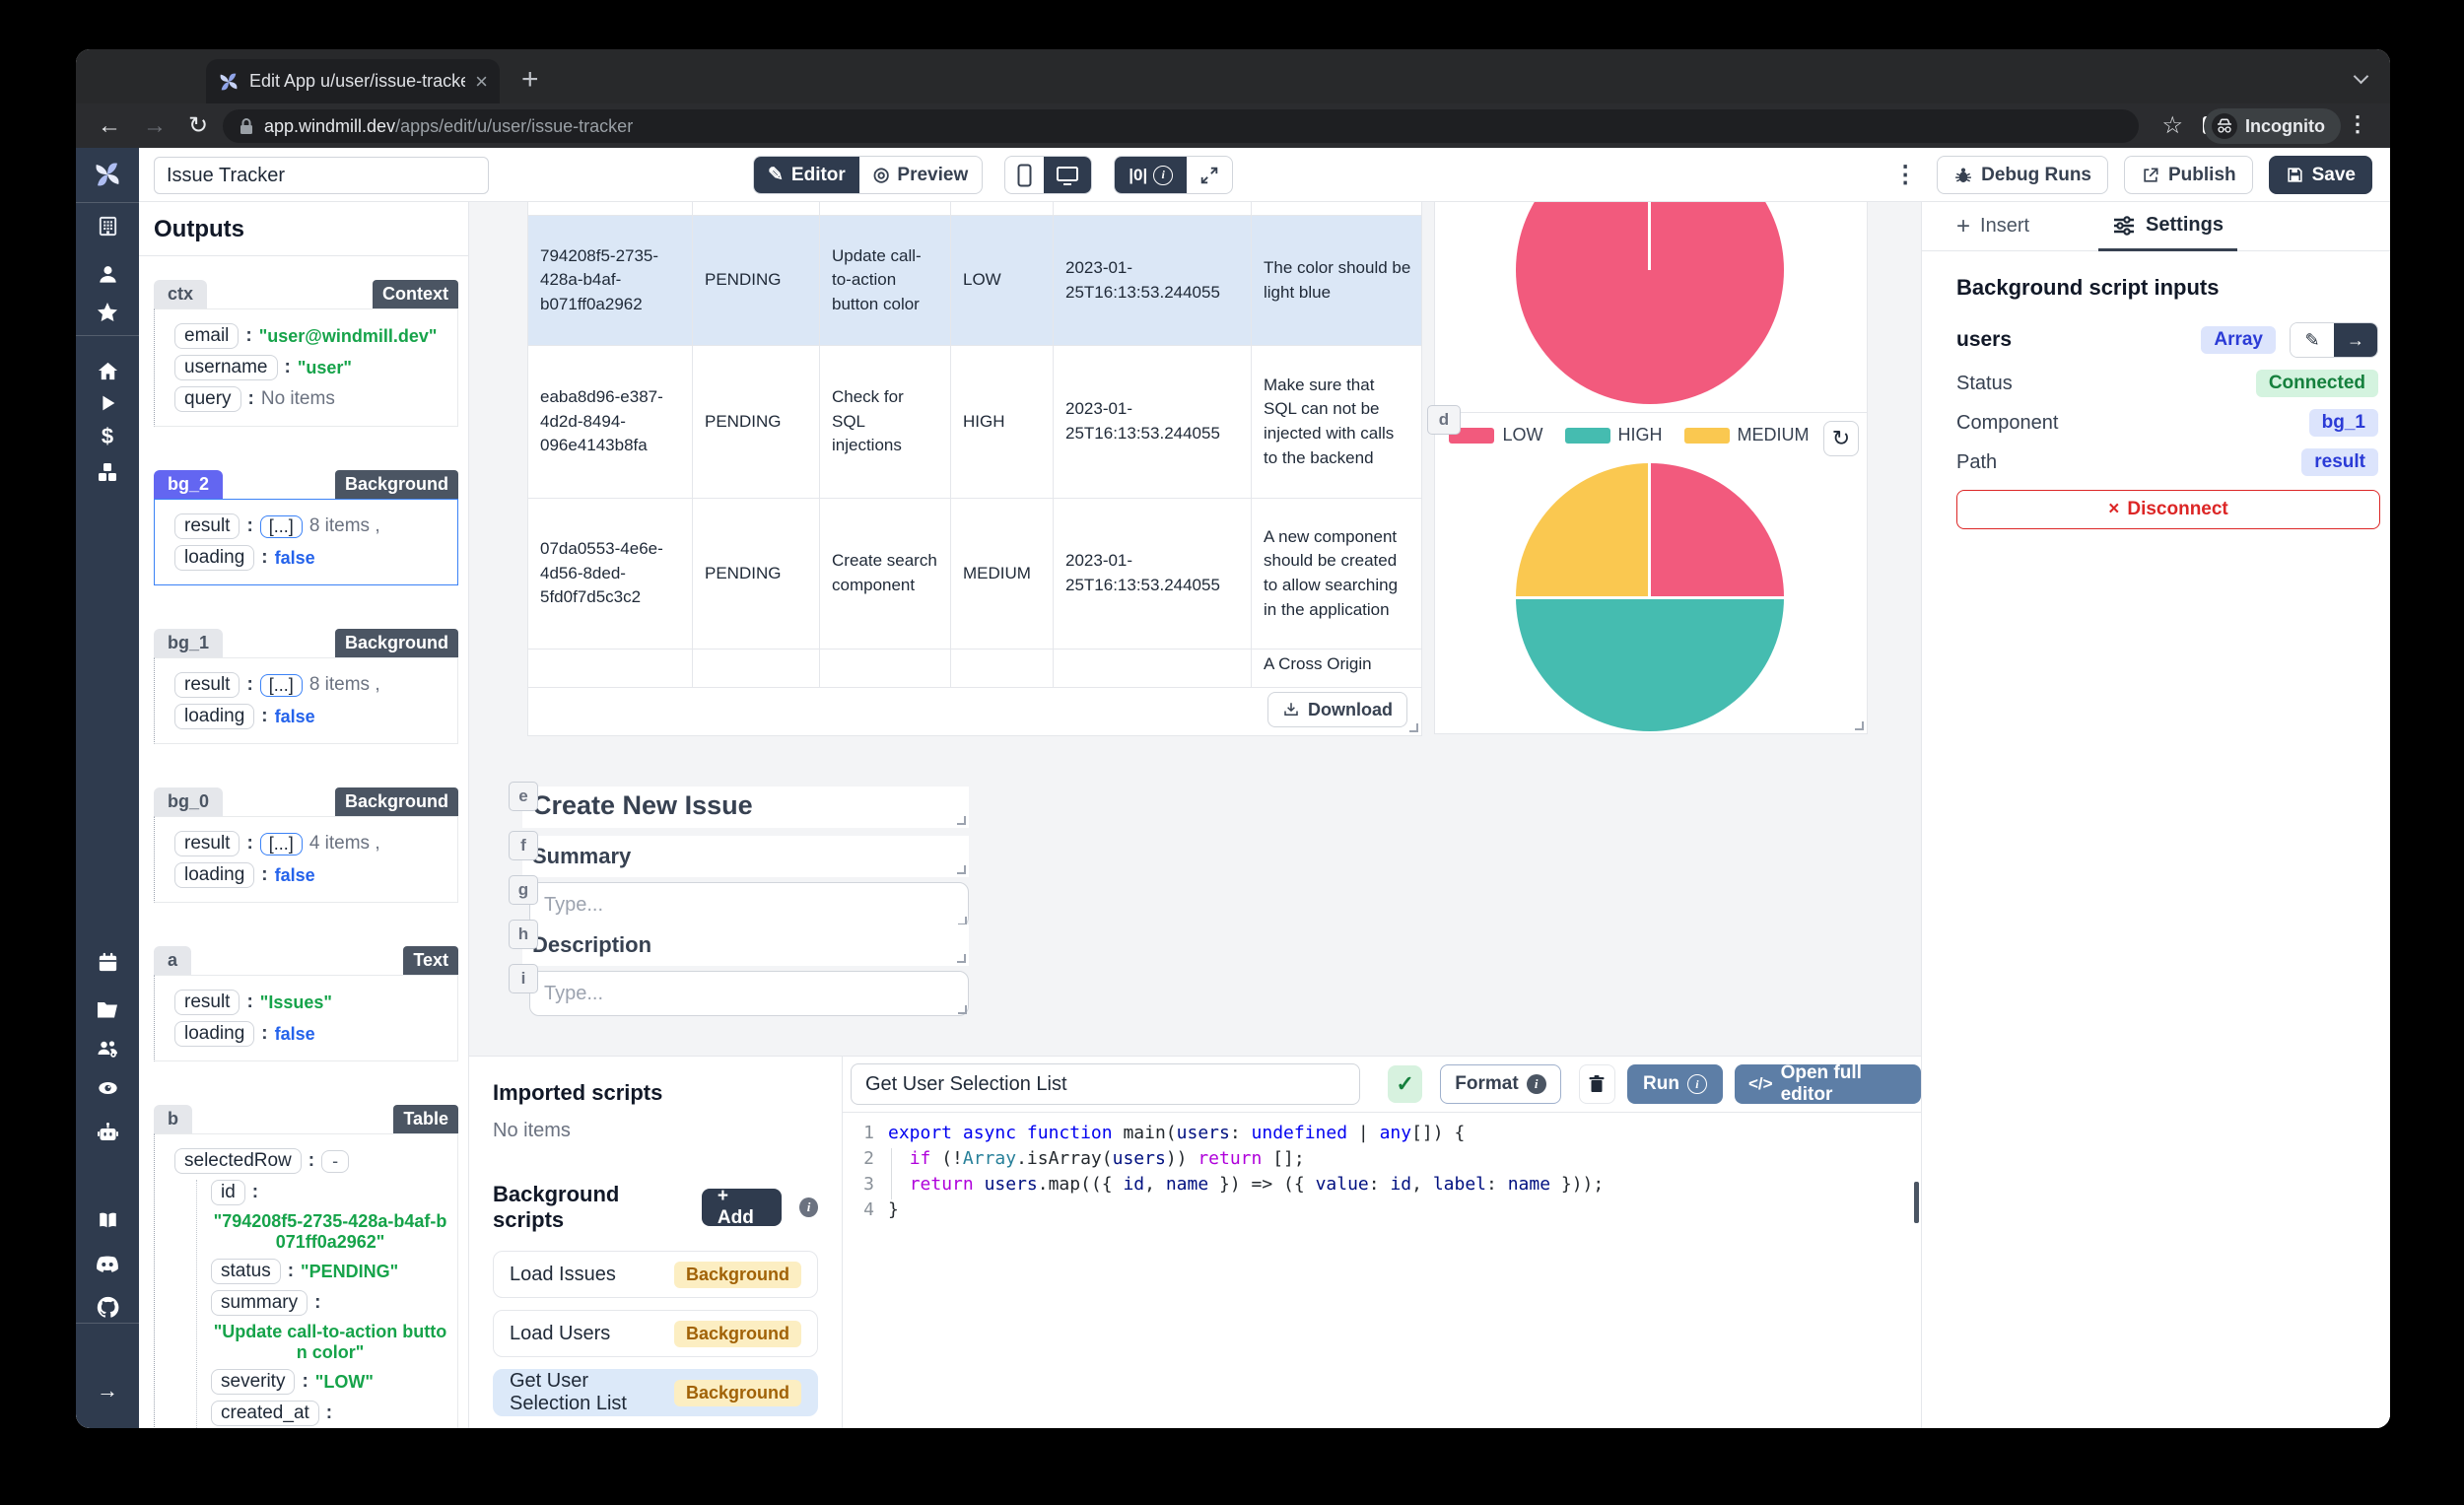 This screenshot has height=1505, width=2464. Describe the element at coordinates (189, 484) in the screenshot. I see `output-section-id: bg_2` at that location.